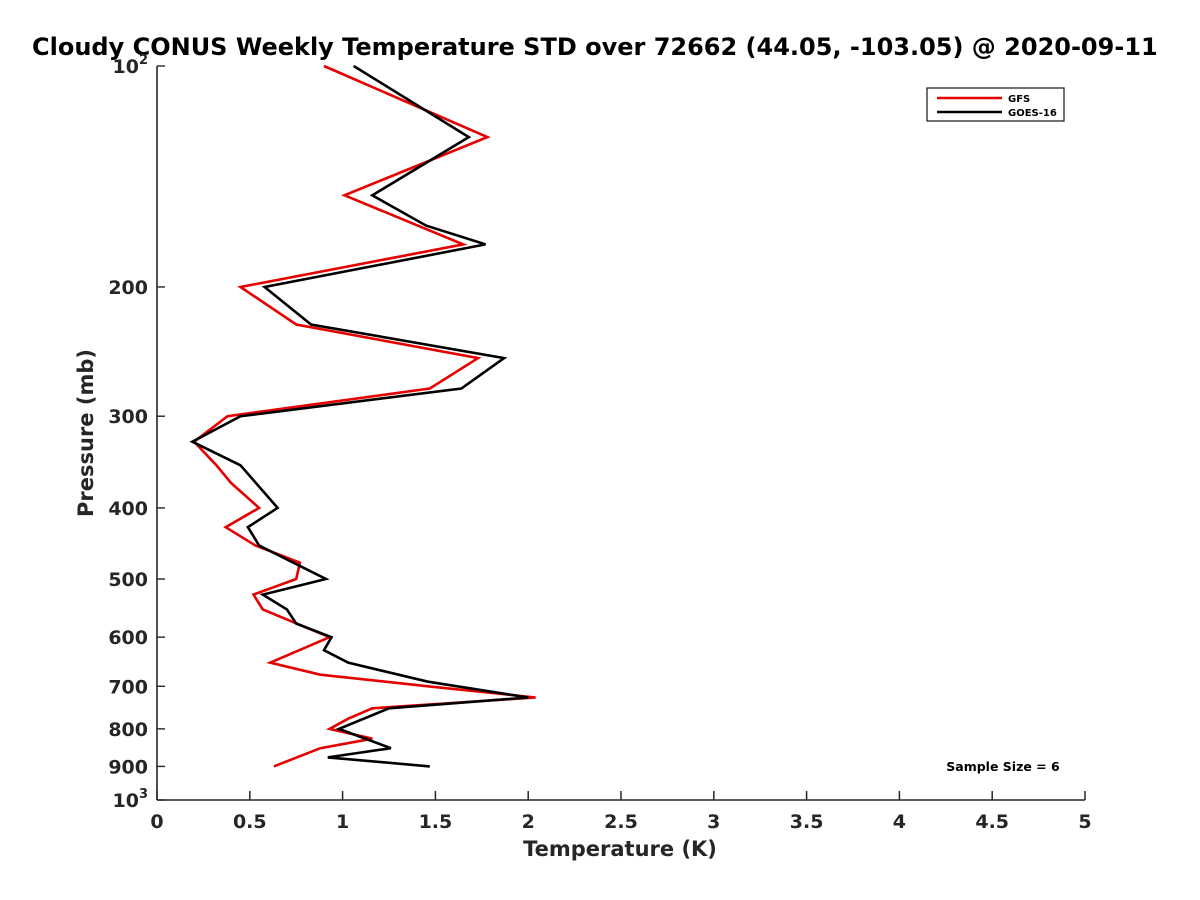 The width and height of the screenshot is (1200, 900). Describe the element at coordinates (128, 580) in the screenshot. I see `y-tick-label: 500` at that location.